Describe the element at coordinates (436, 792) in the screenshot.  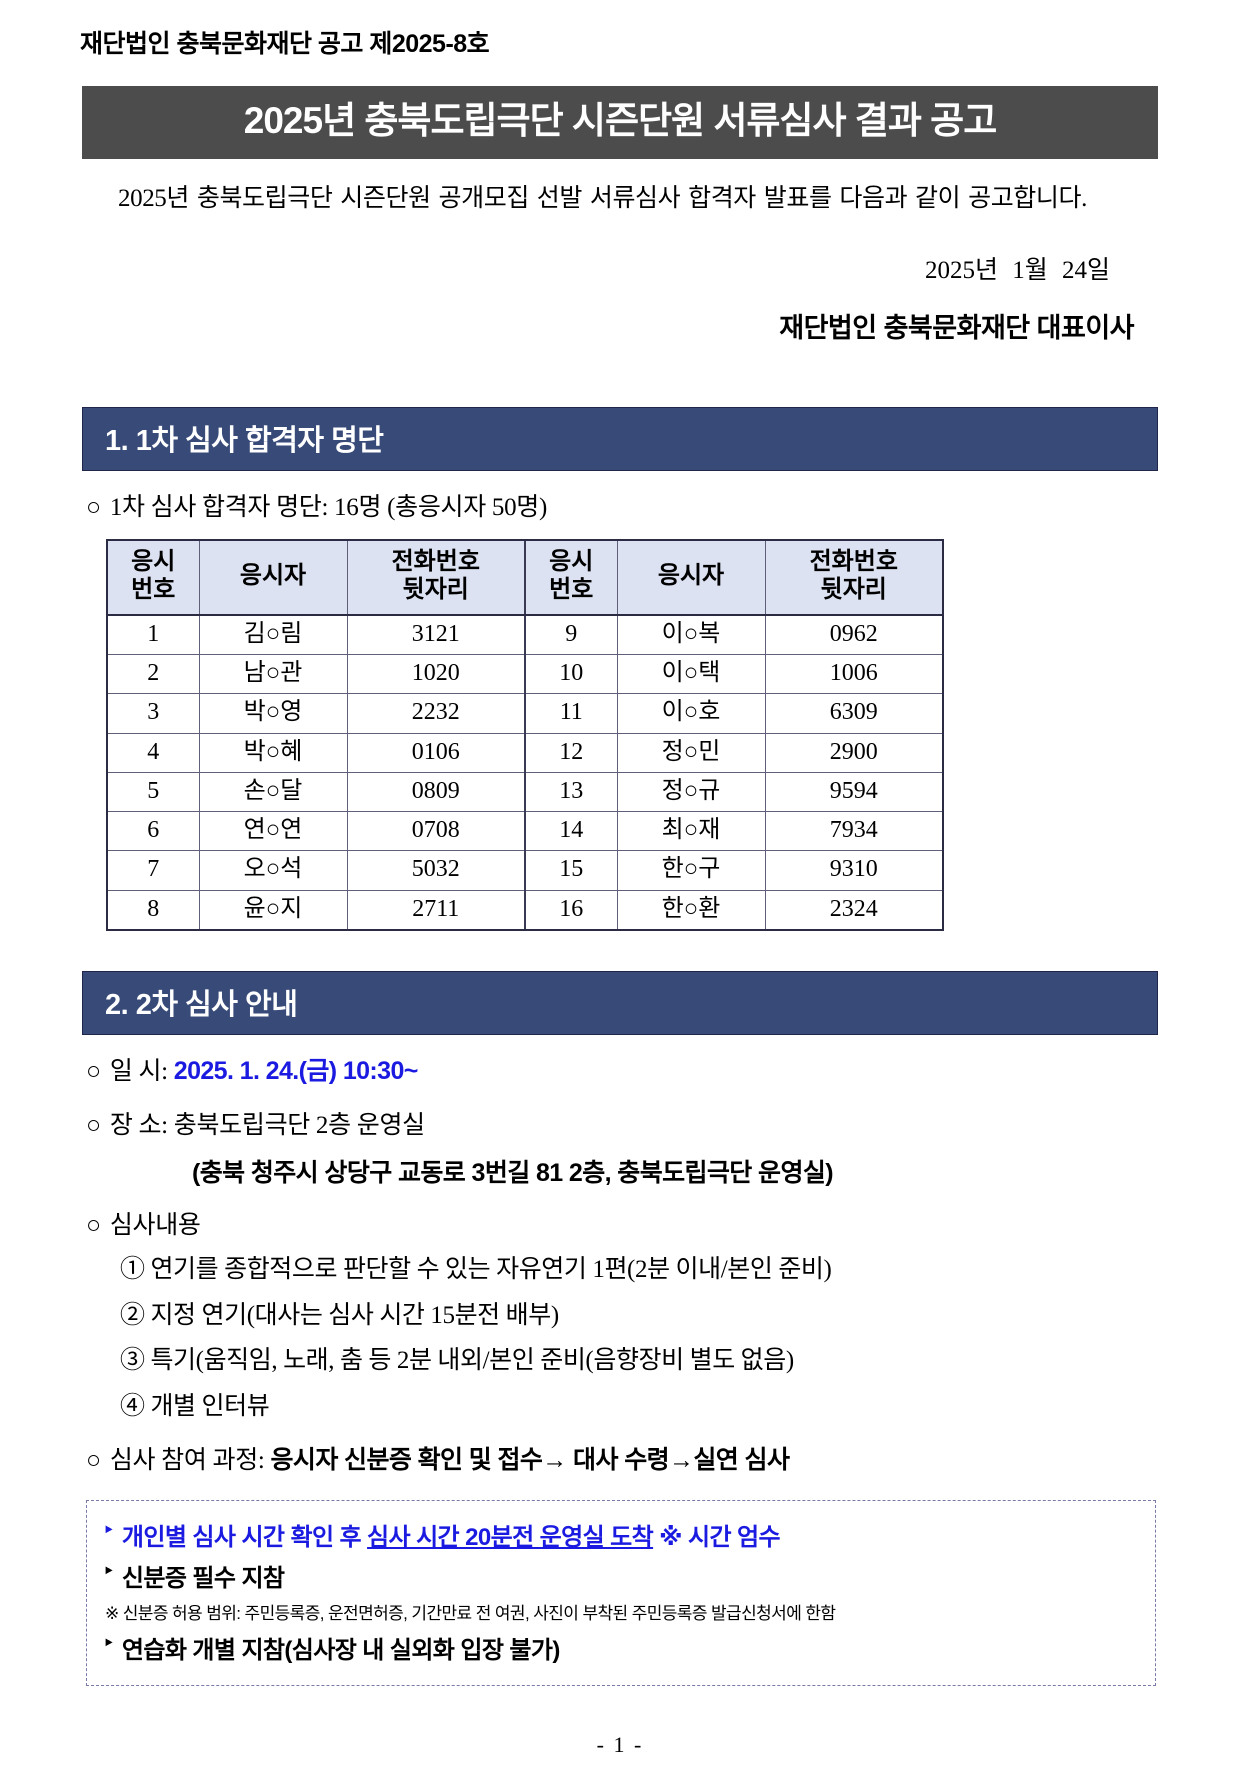
I see `cell-phone-tail-left: 0809` at that location.